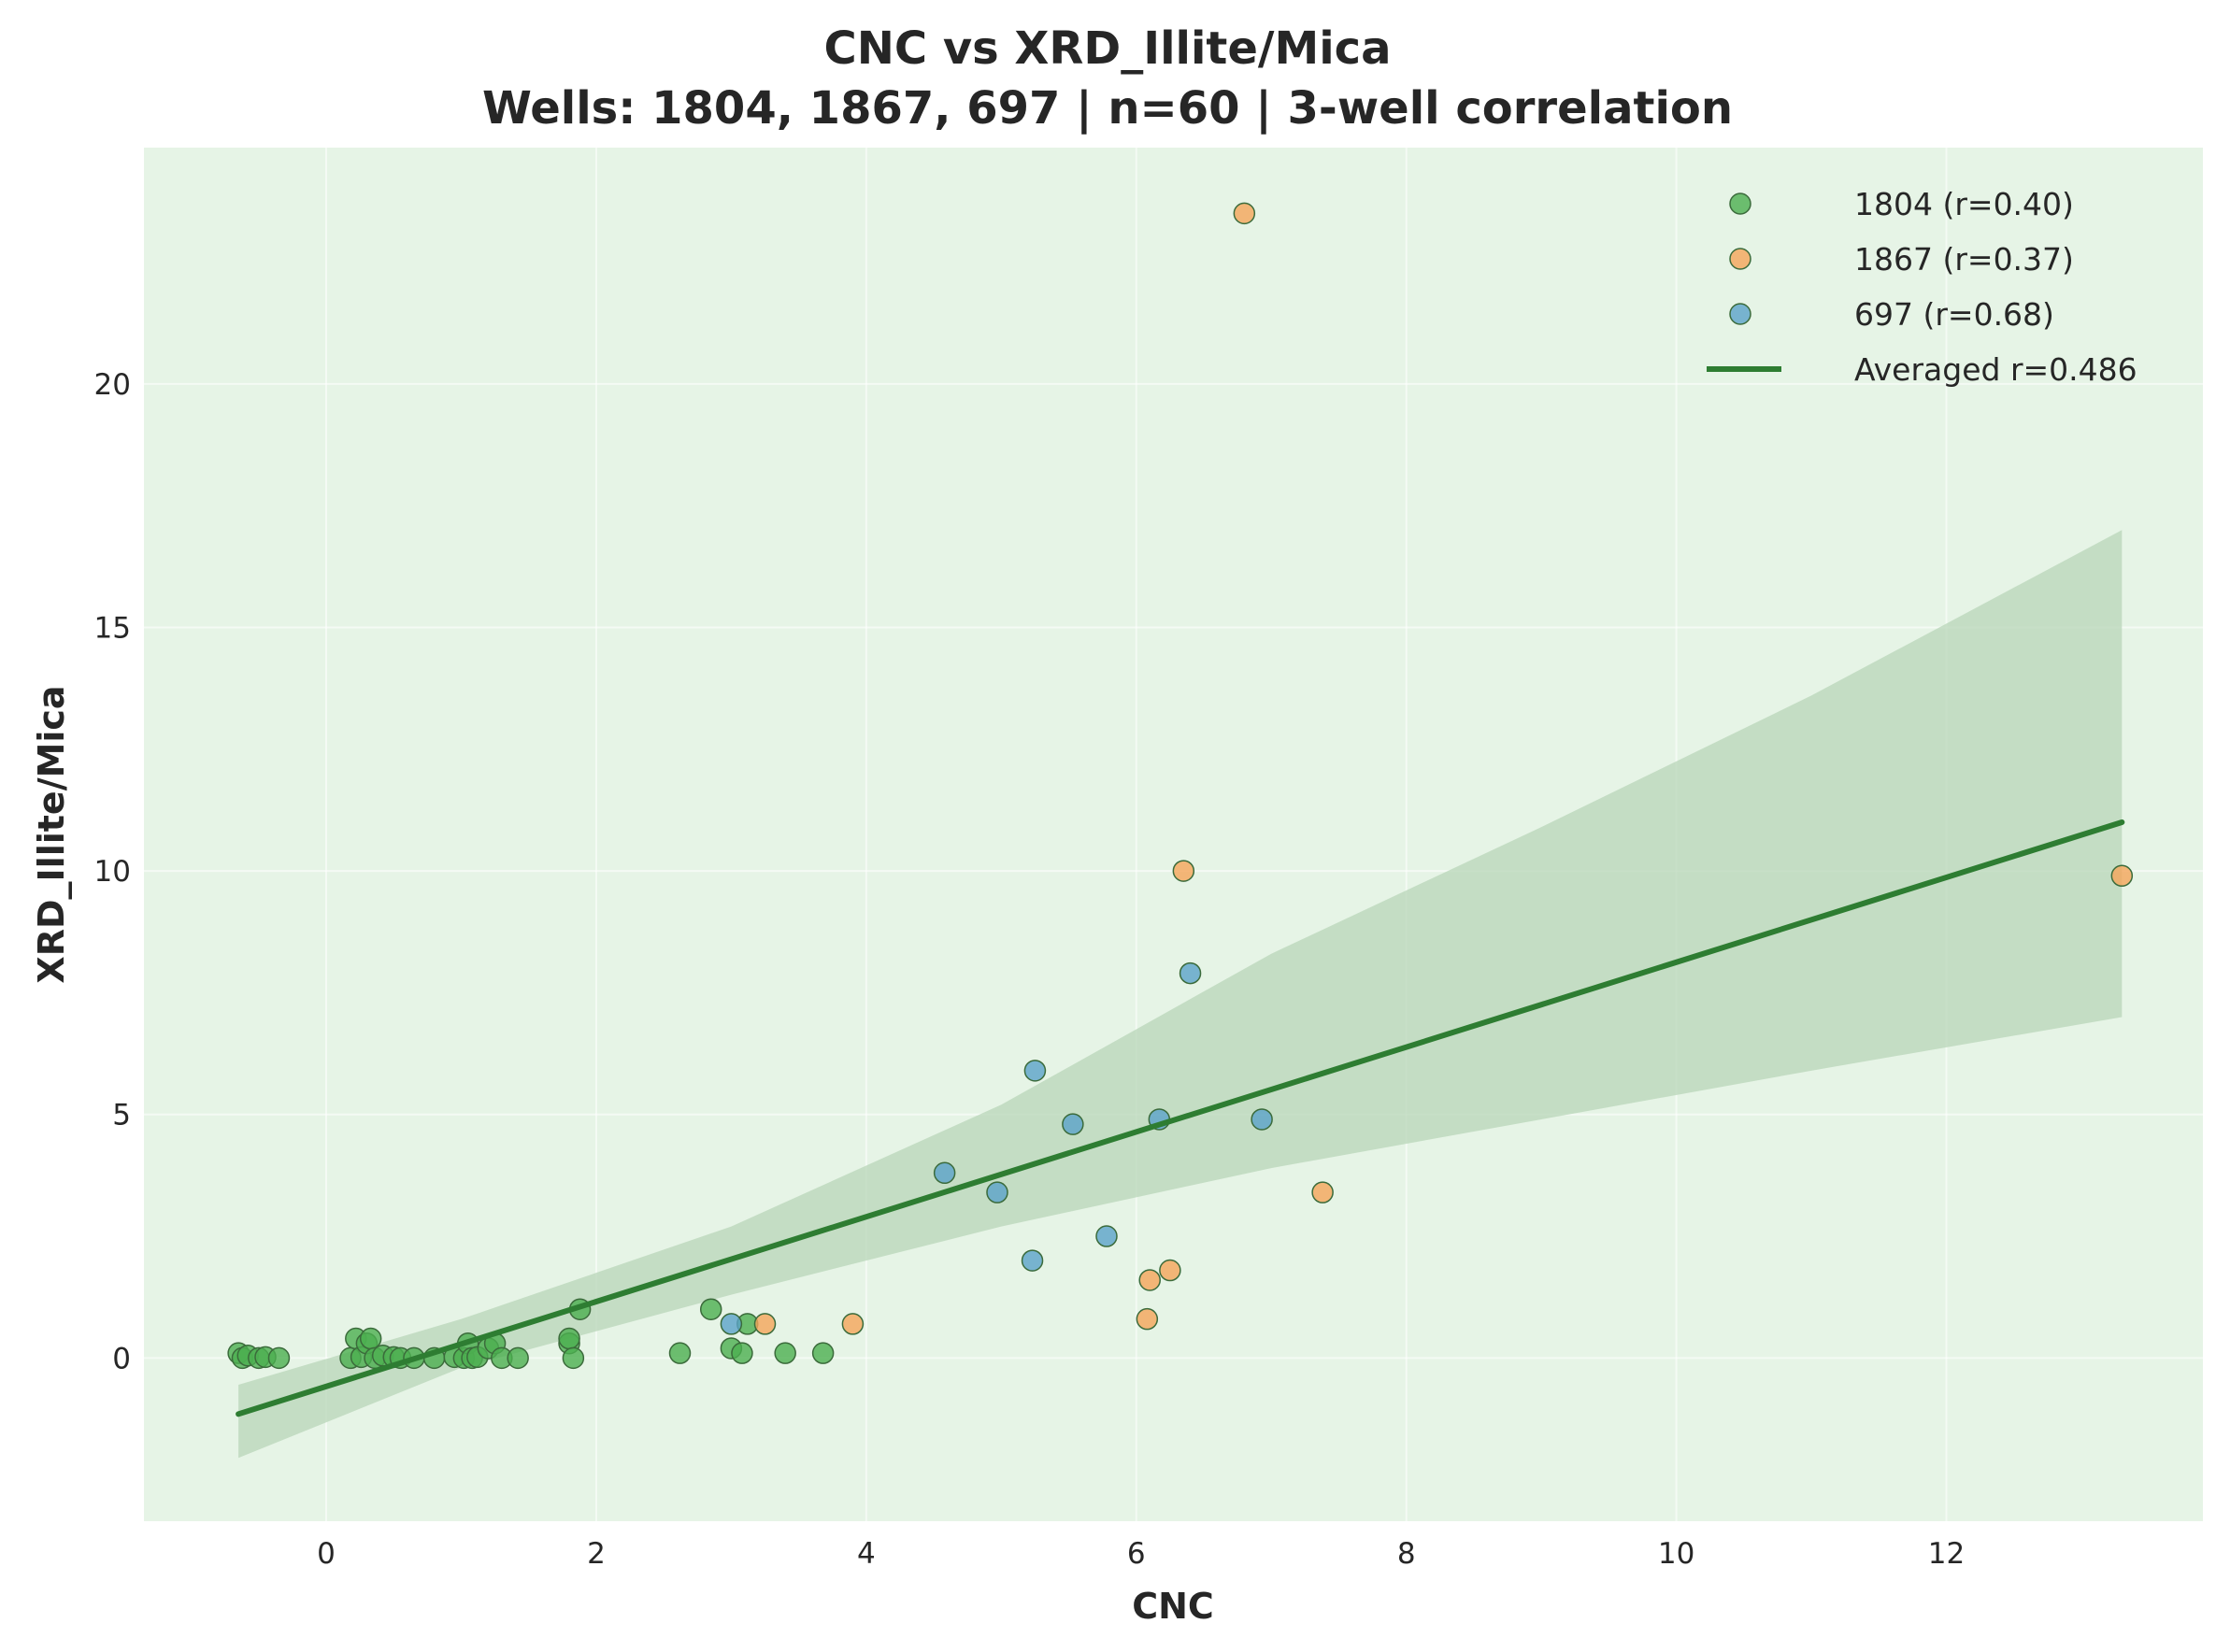 This screenshot has height=1652, width=2216. Describe the element at coordinates (113, 628) in the screenshot. I see `y-tick-label: 15` at that location.